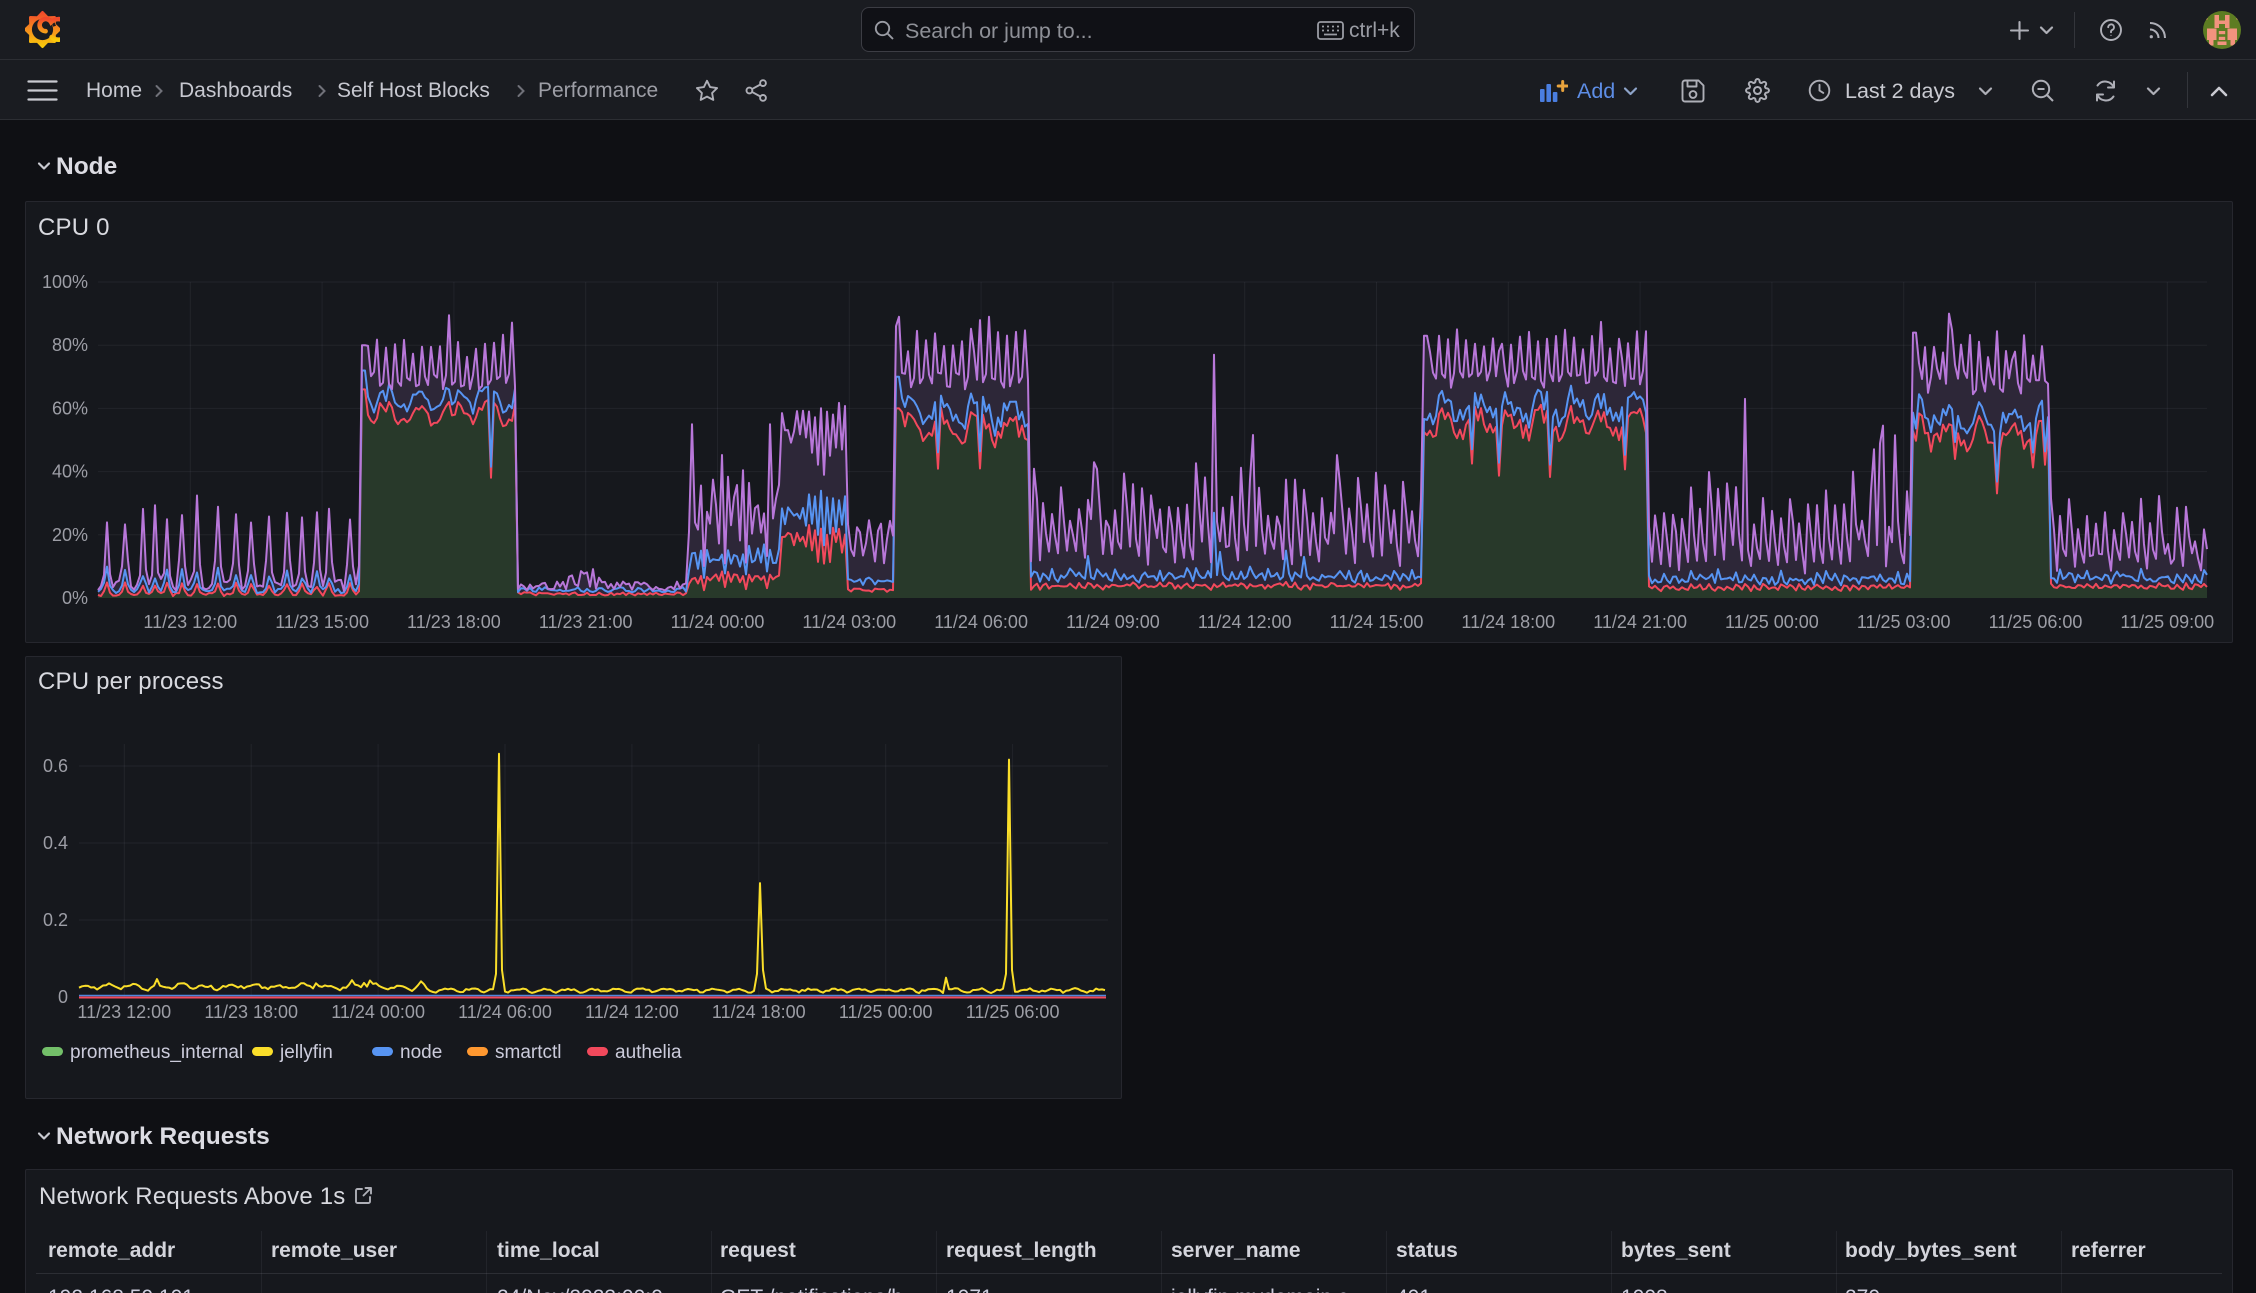 Image resolution: width=2256 pixels, height=1293 pixels. I want to click on svg-text: 11/24 03:00, so click(849, 622).